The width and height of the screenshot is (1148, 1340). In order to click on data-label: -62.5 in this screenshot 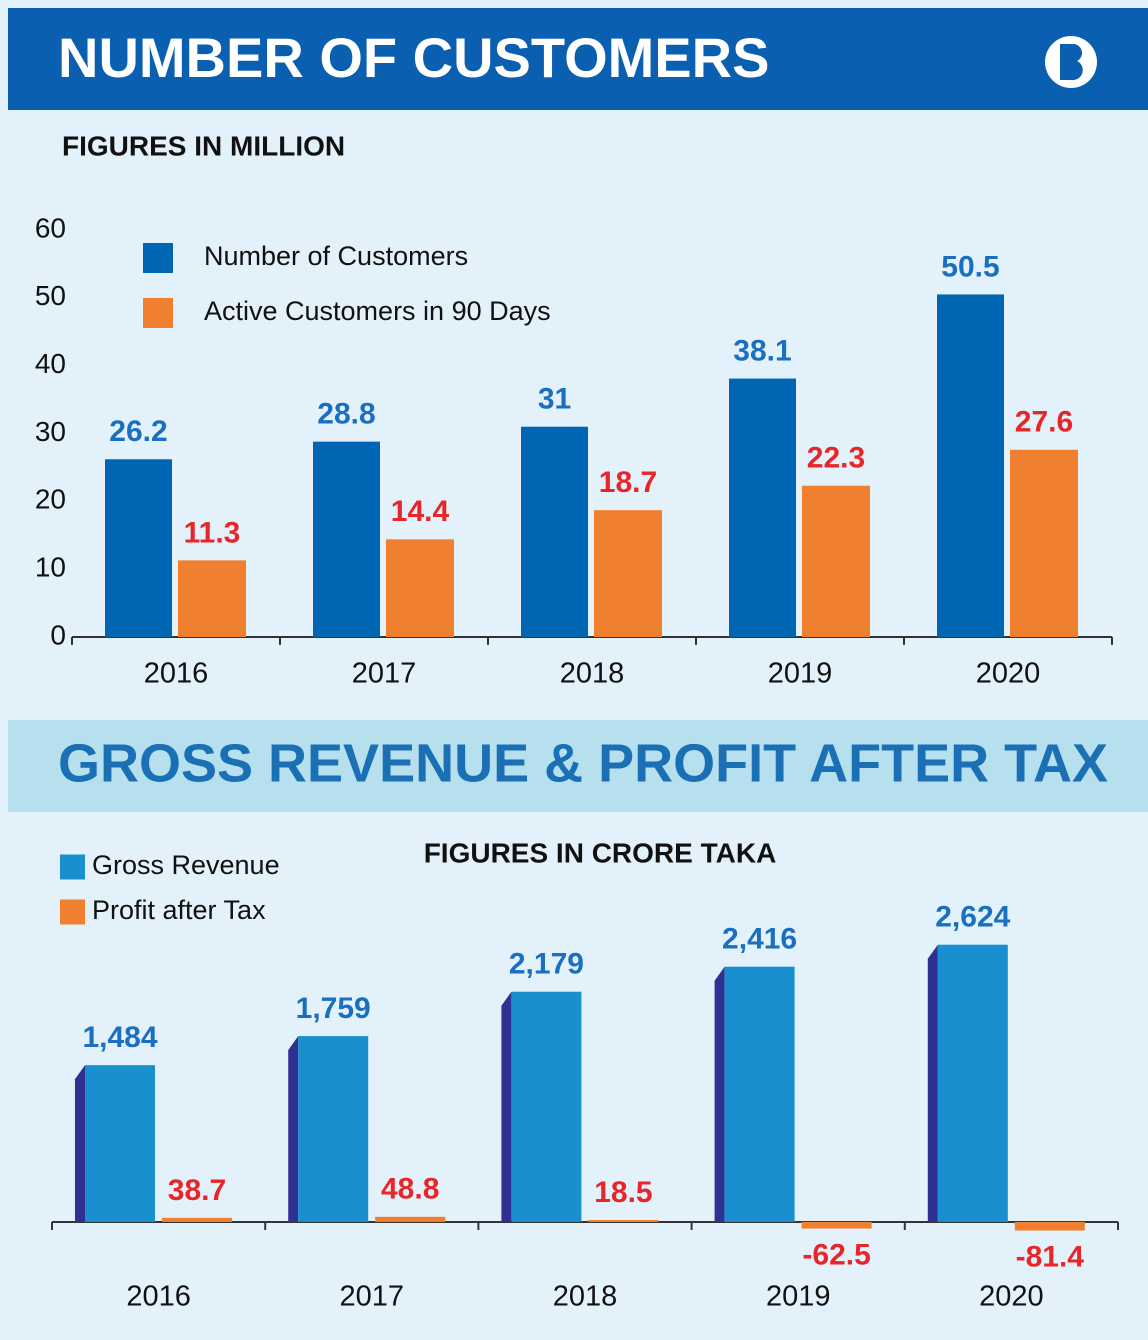, I will do `click(836, 1254)`.